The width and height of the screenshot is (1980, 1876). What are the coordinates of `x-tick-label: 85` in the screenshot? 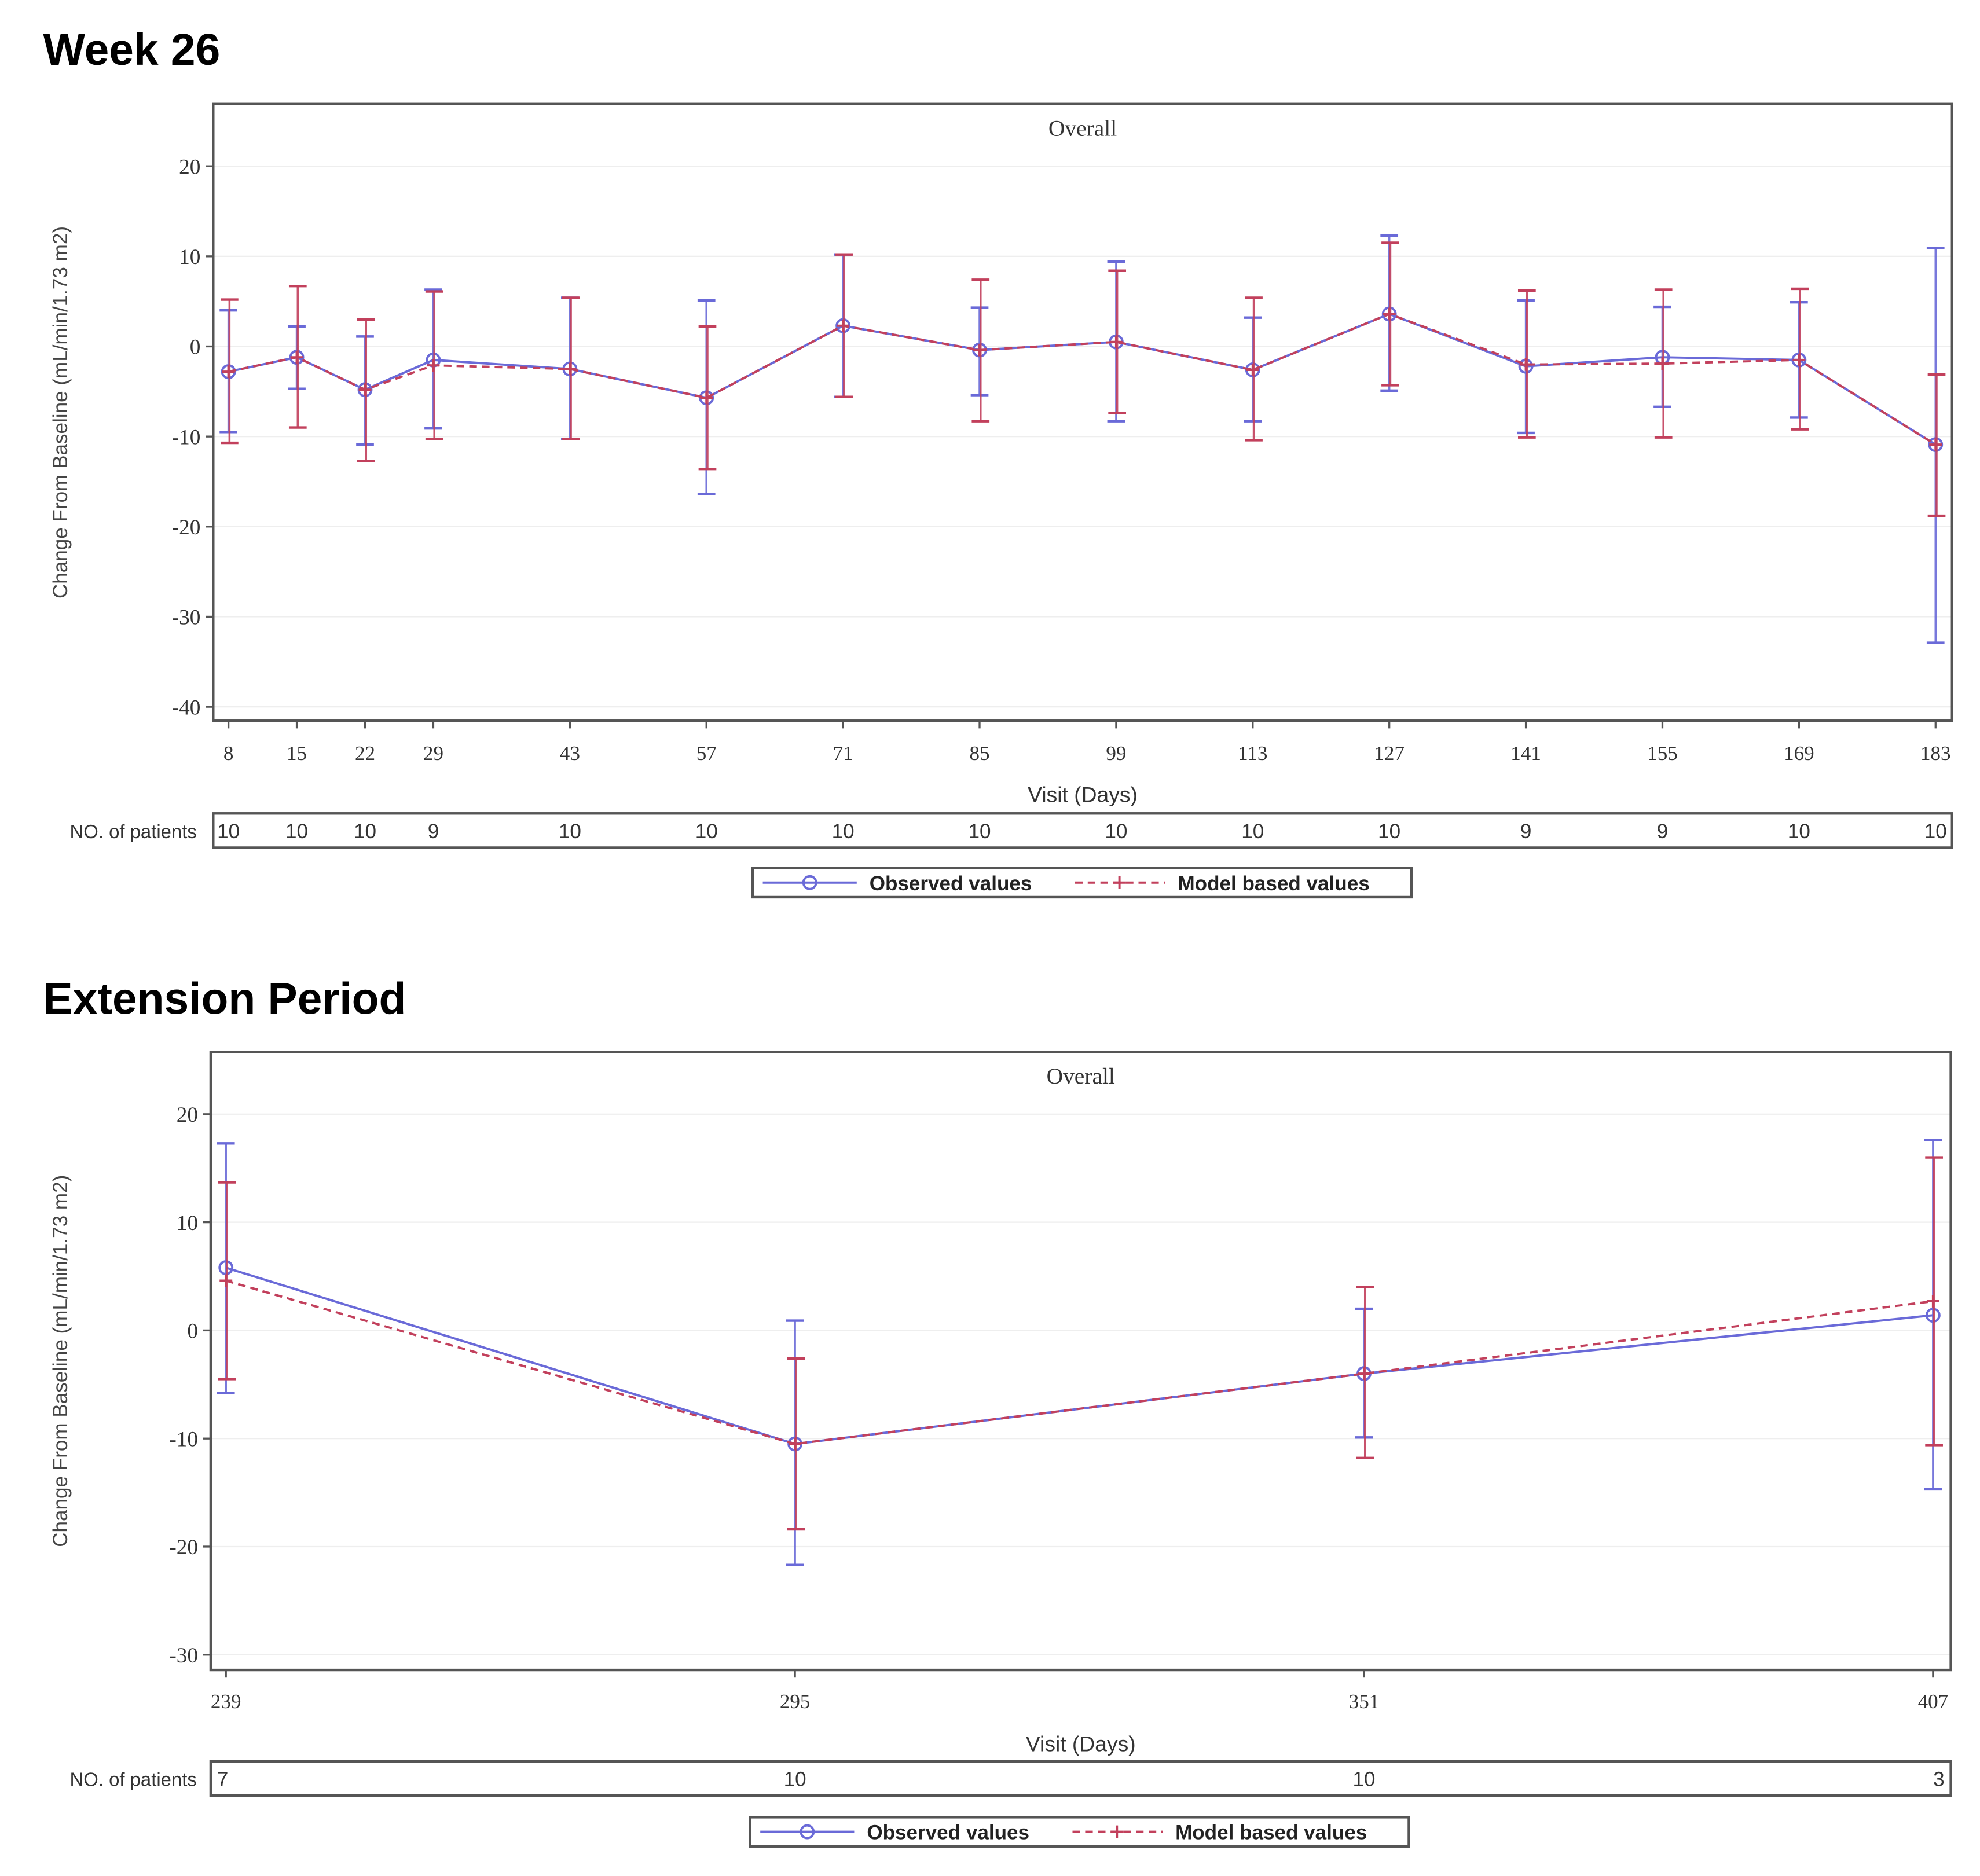 It's located at (979, 753).